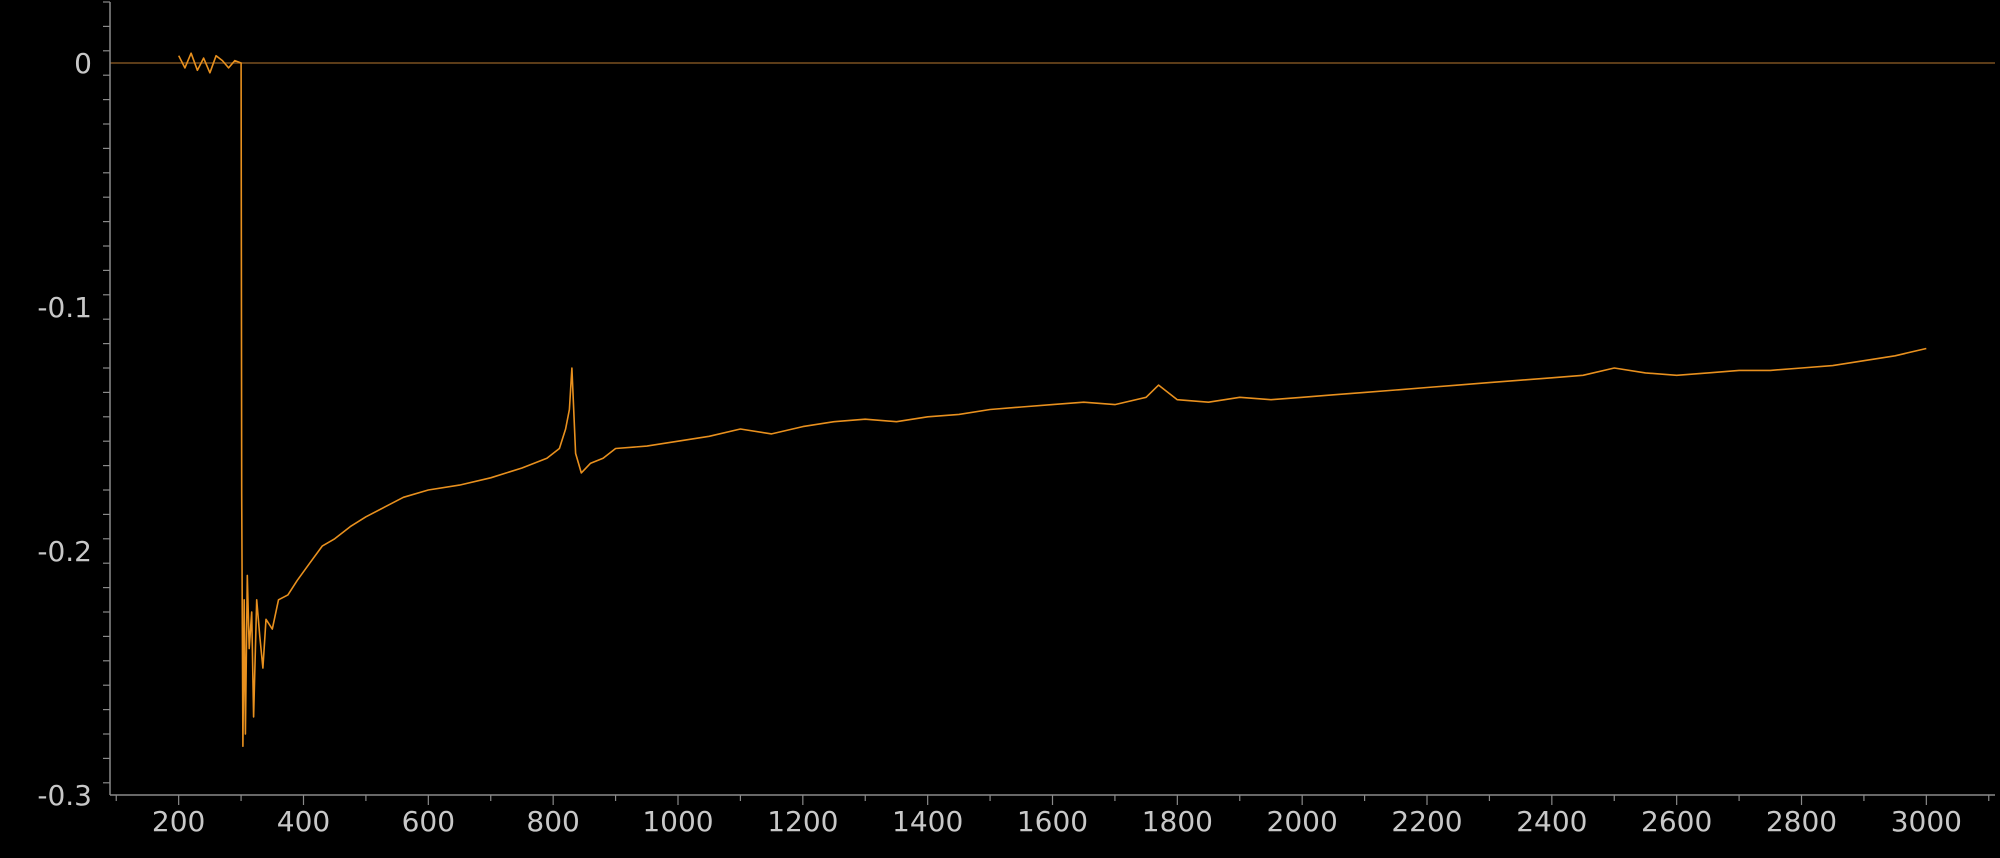  Describe the element at coordinates (677, 821) in the screenshot. I see `x-tick-label: 1000` at that location.